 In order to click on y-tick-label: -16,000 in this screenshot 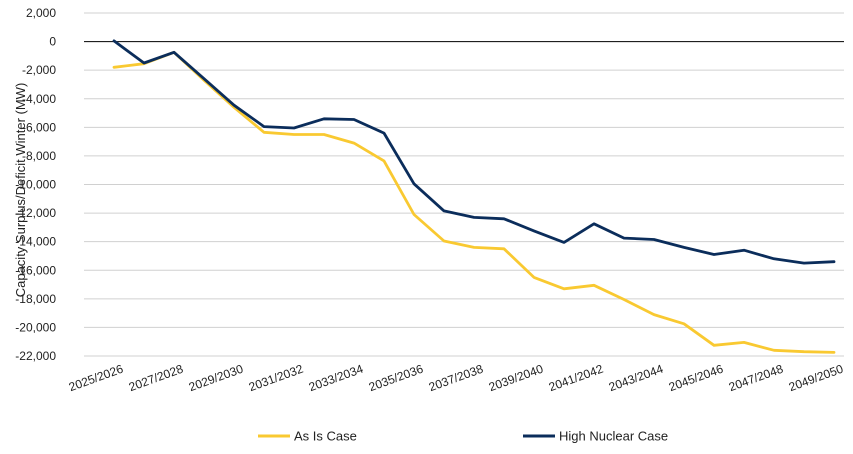, I will do `click(35, 270)`.